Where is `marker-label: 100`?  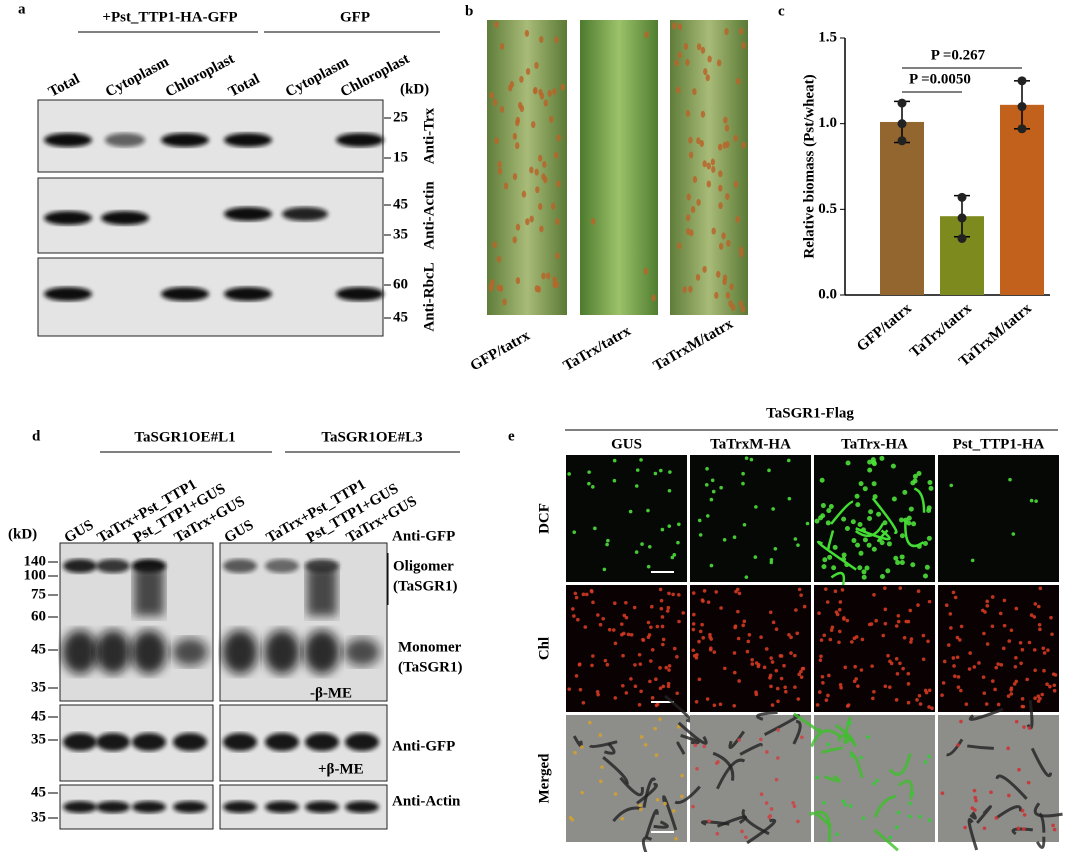 marker-label: 100 is located at coordinates (35, 575).